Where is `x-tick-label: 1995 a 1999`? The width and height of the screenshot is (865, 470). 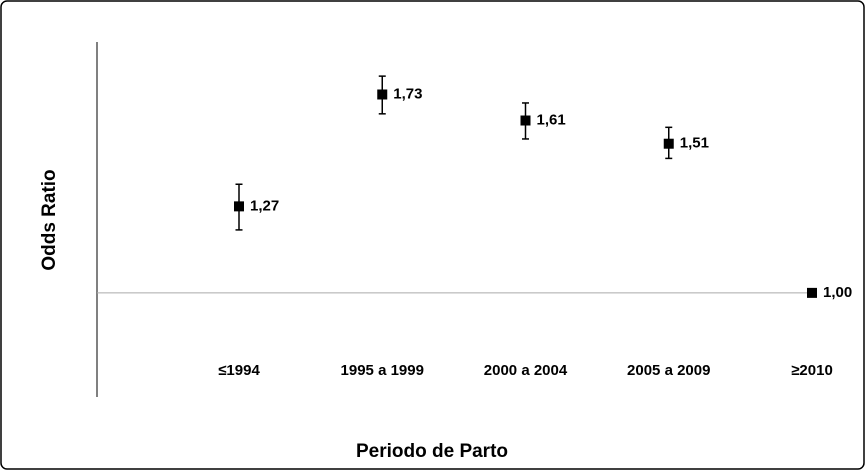
x-tick-label: 1995 a 1999 is located at coordinates (382, 370).